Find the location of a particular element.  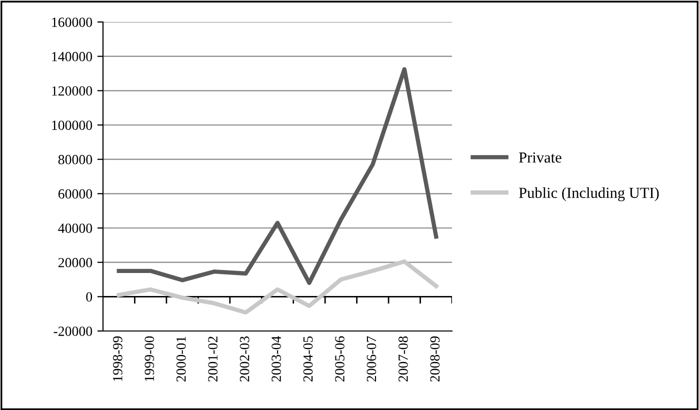

y-tick-label: 100000 is located at coordinates (72, 125).